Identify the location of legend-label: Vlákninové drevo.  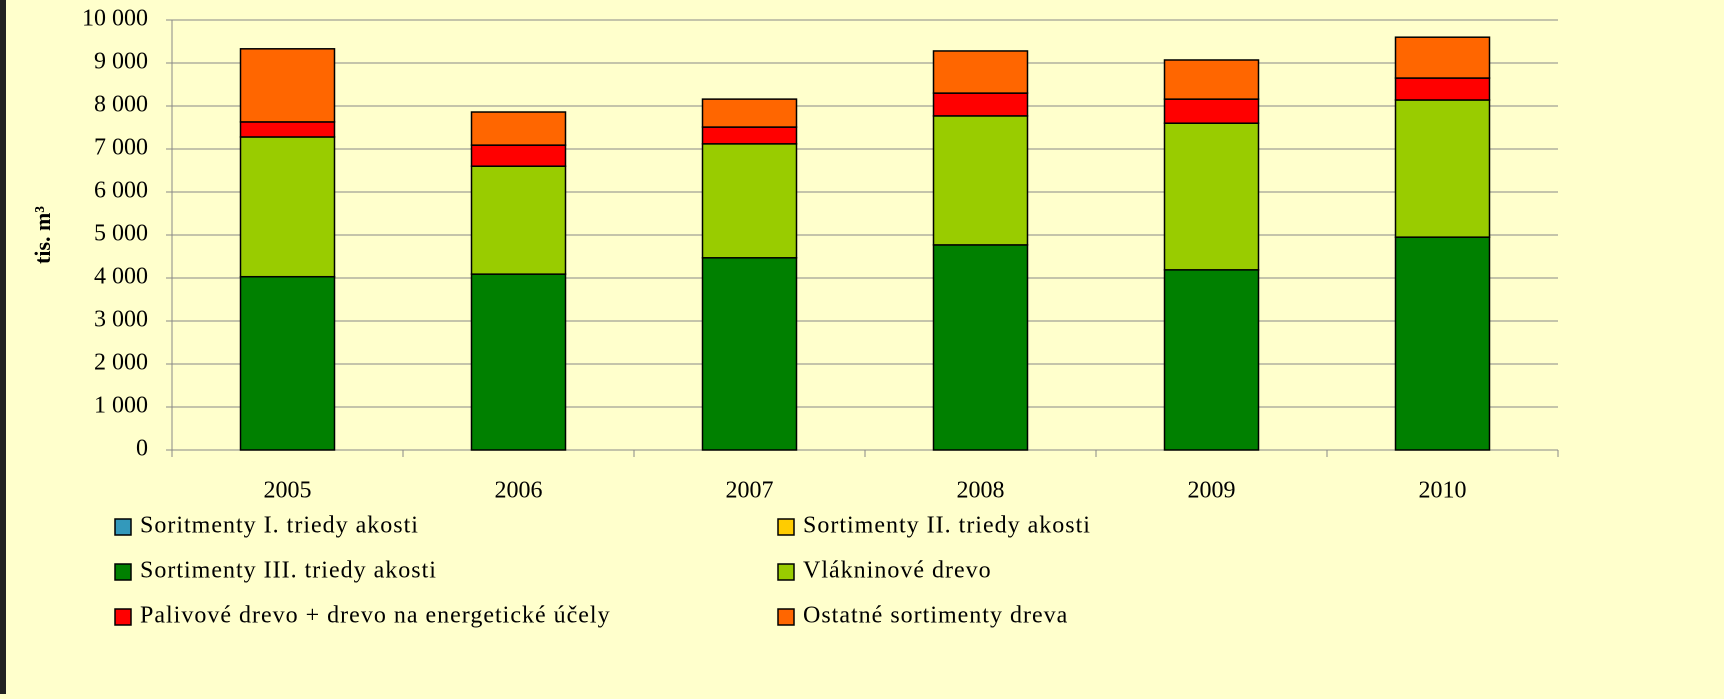
(897, 571).